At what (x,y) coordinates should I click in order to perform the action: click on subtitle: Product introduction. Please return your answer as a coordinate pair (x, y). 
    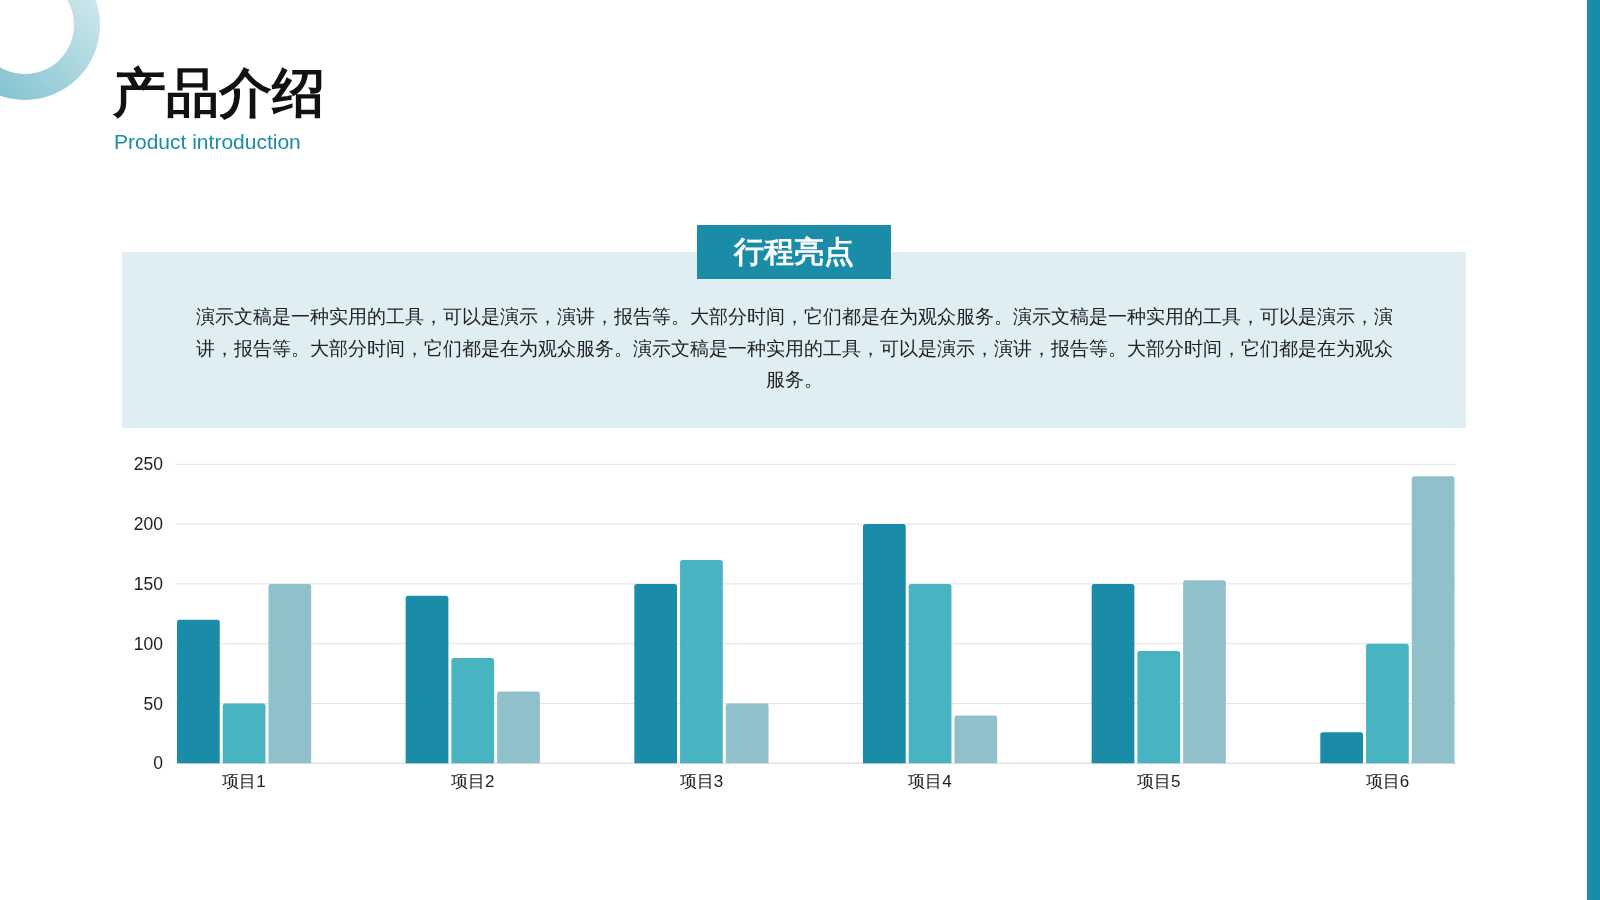
    Looking at the image, I should click on (207, 141).